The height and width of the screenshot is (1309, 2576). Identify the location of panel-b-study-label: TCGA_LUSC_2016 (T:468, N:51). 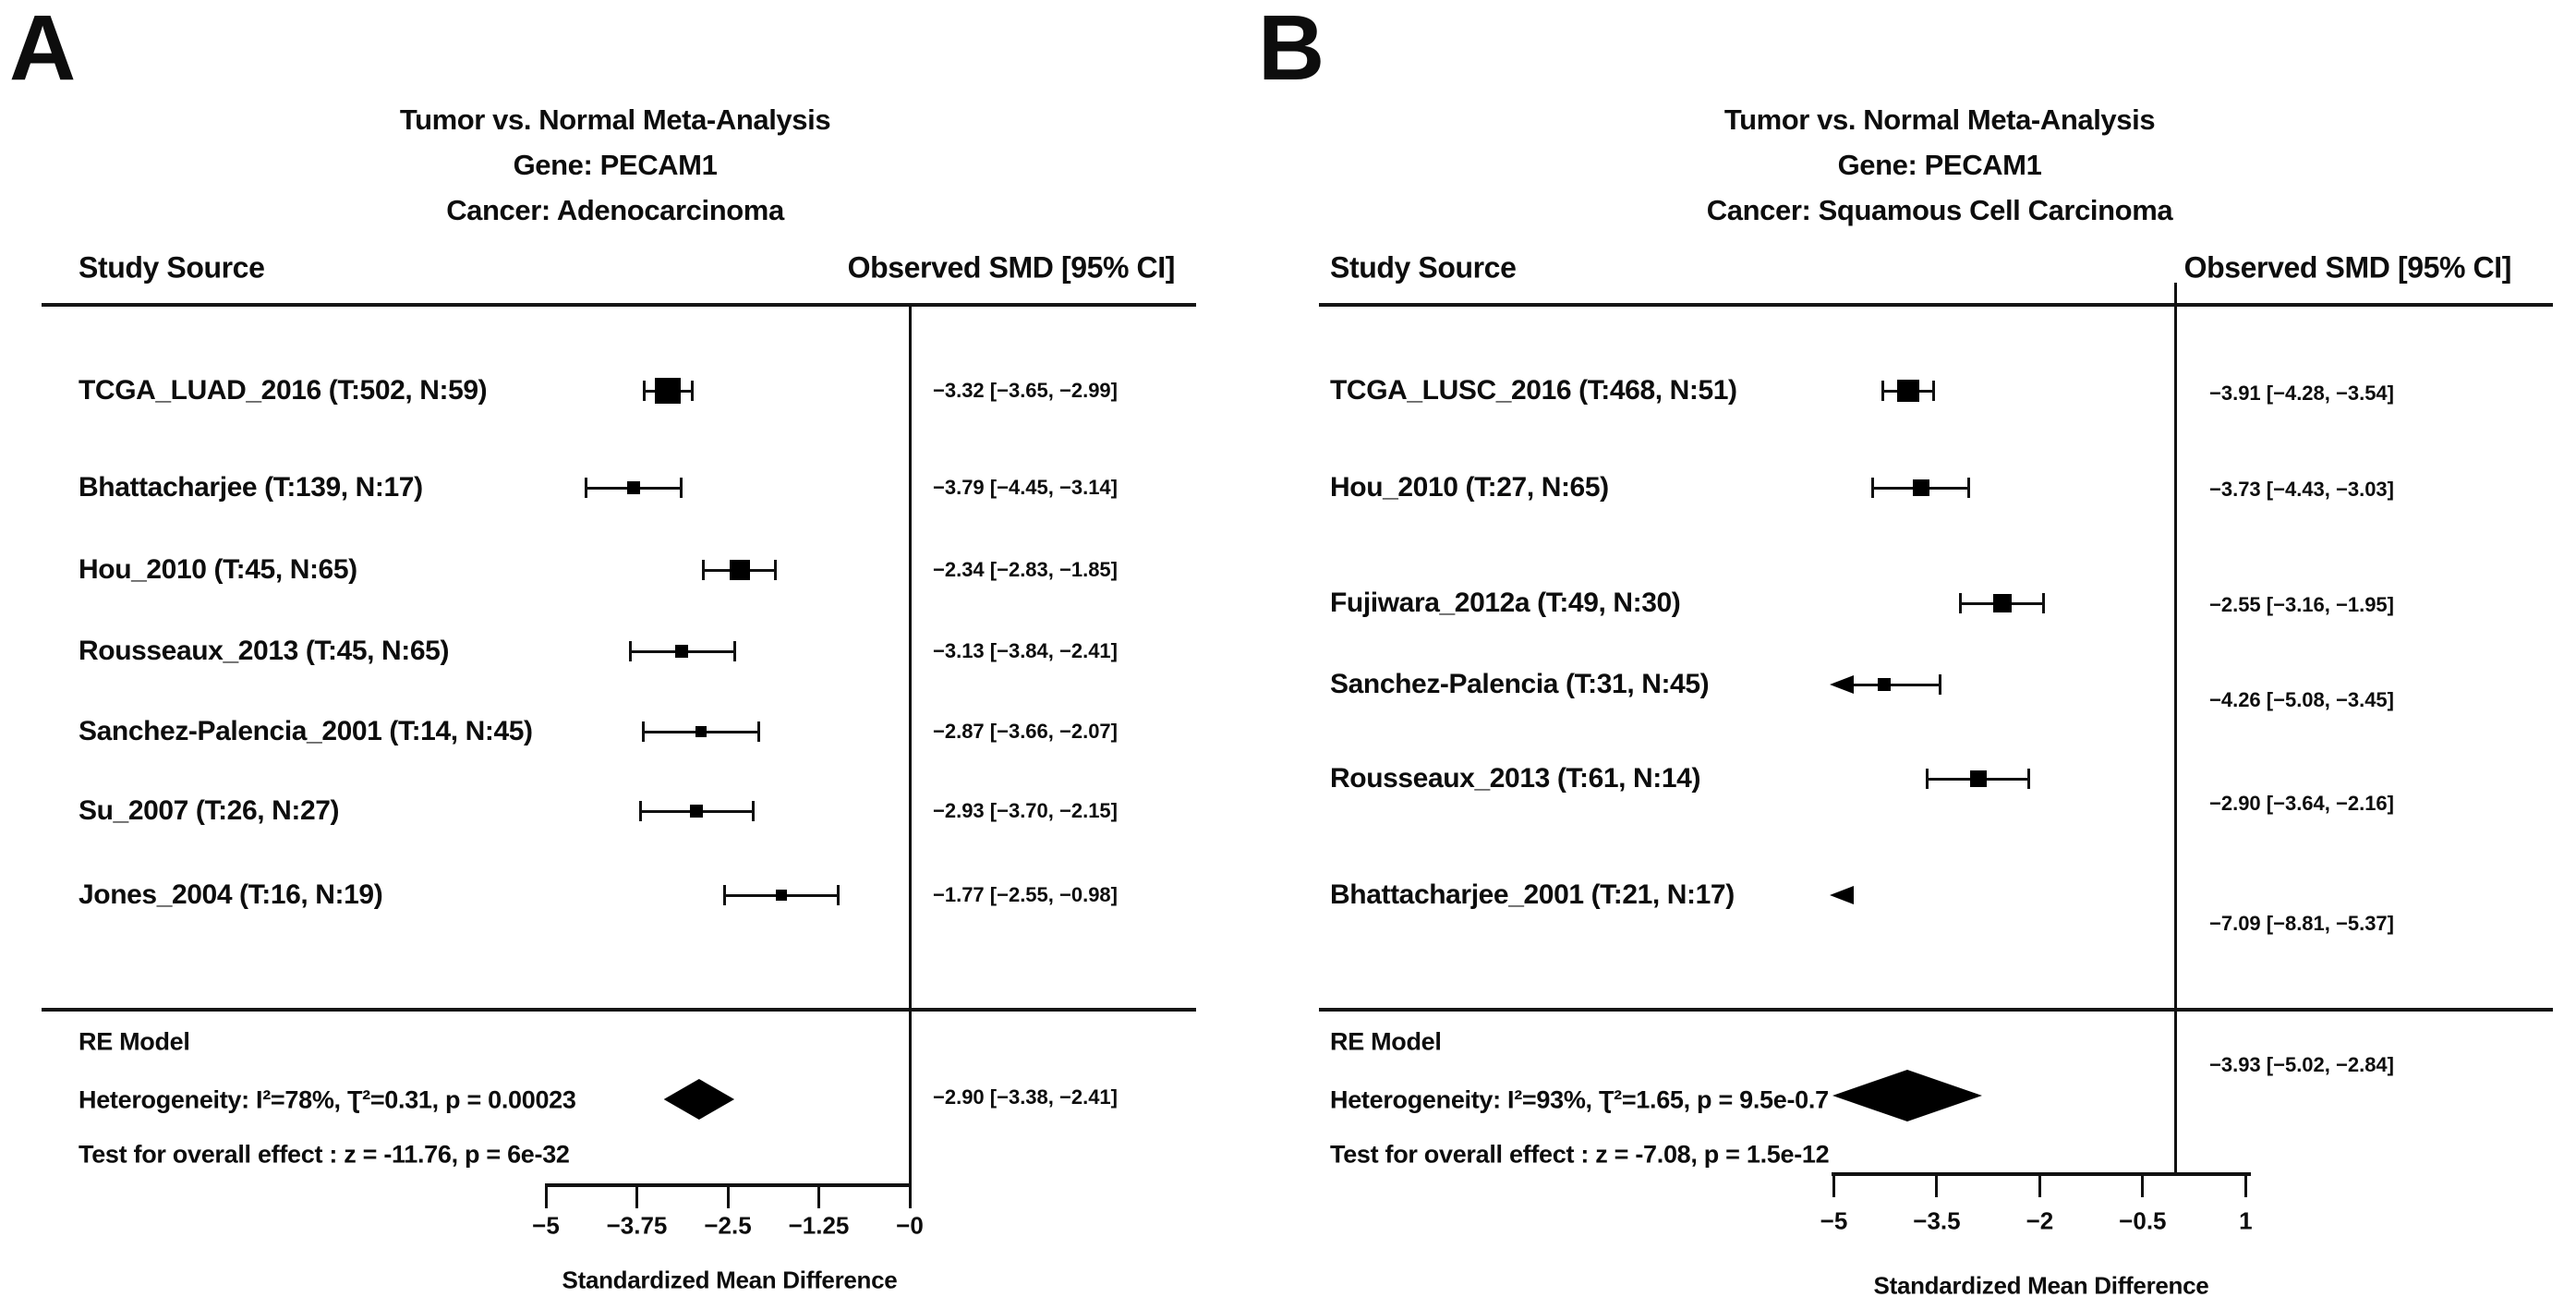
(1533, 390).